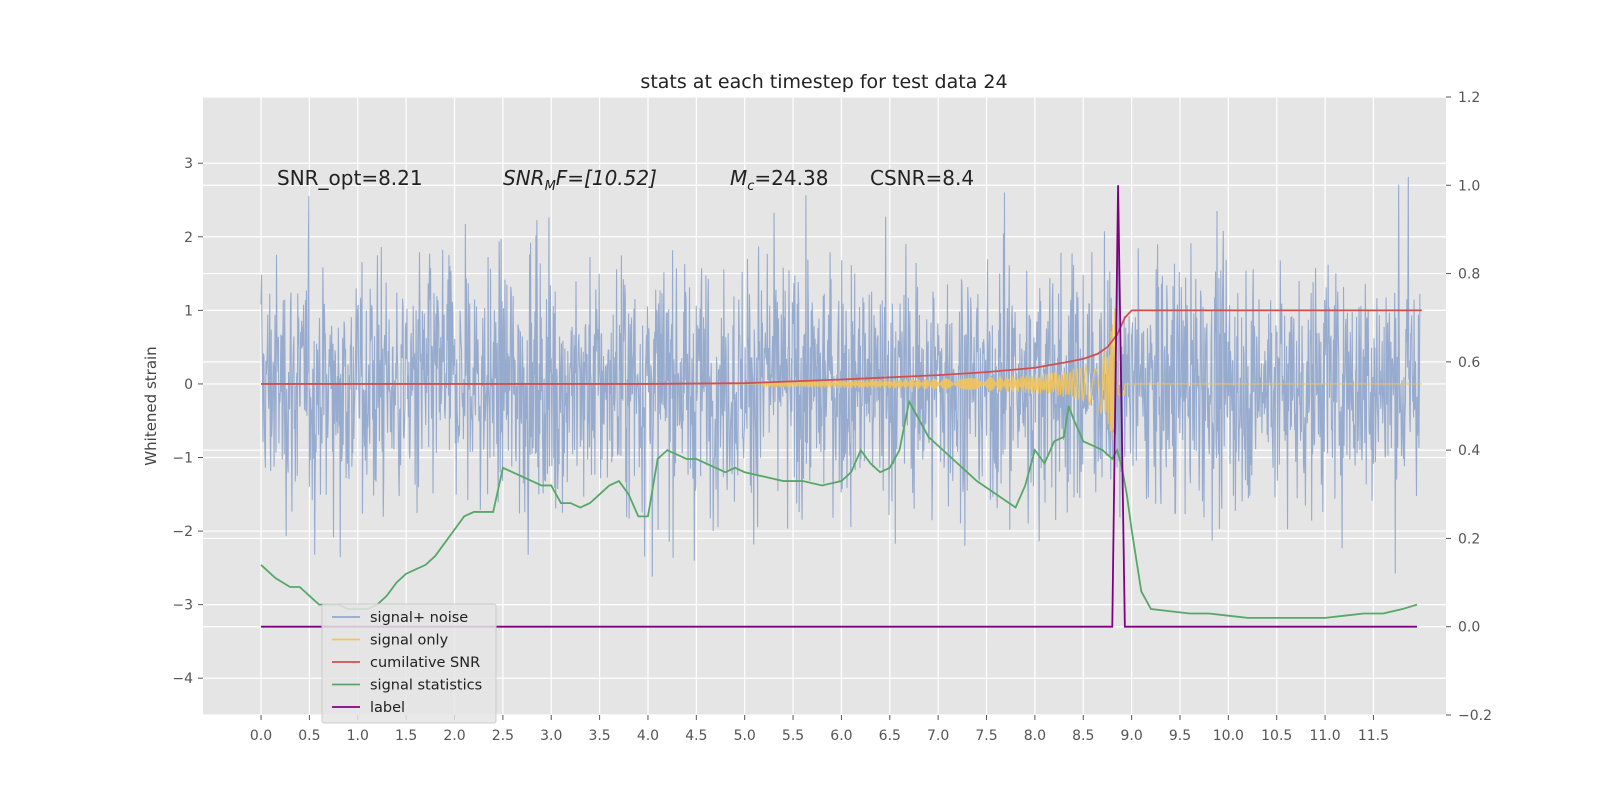 The width and height of the screenshot is (1600, 800). Describe the element at coordinates (606, 178) in the screenshot. I see `annotation-snr-mf-rest: F=[10.52]` at that location.